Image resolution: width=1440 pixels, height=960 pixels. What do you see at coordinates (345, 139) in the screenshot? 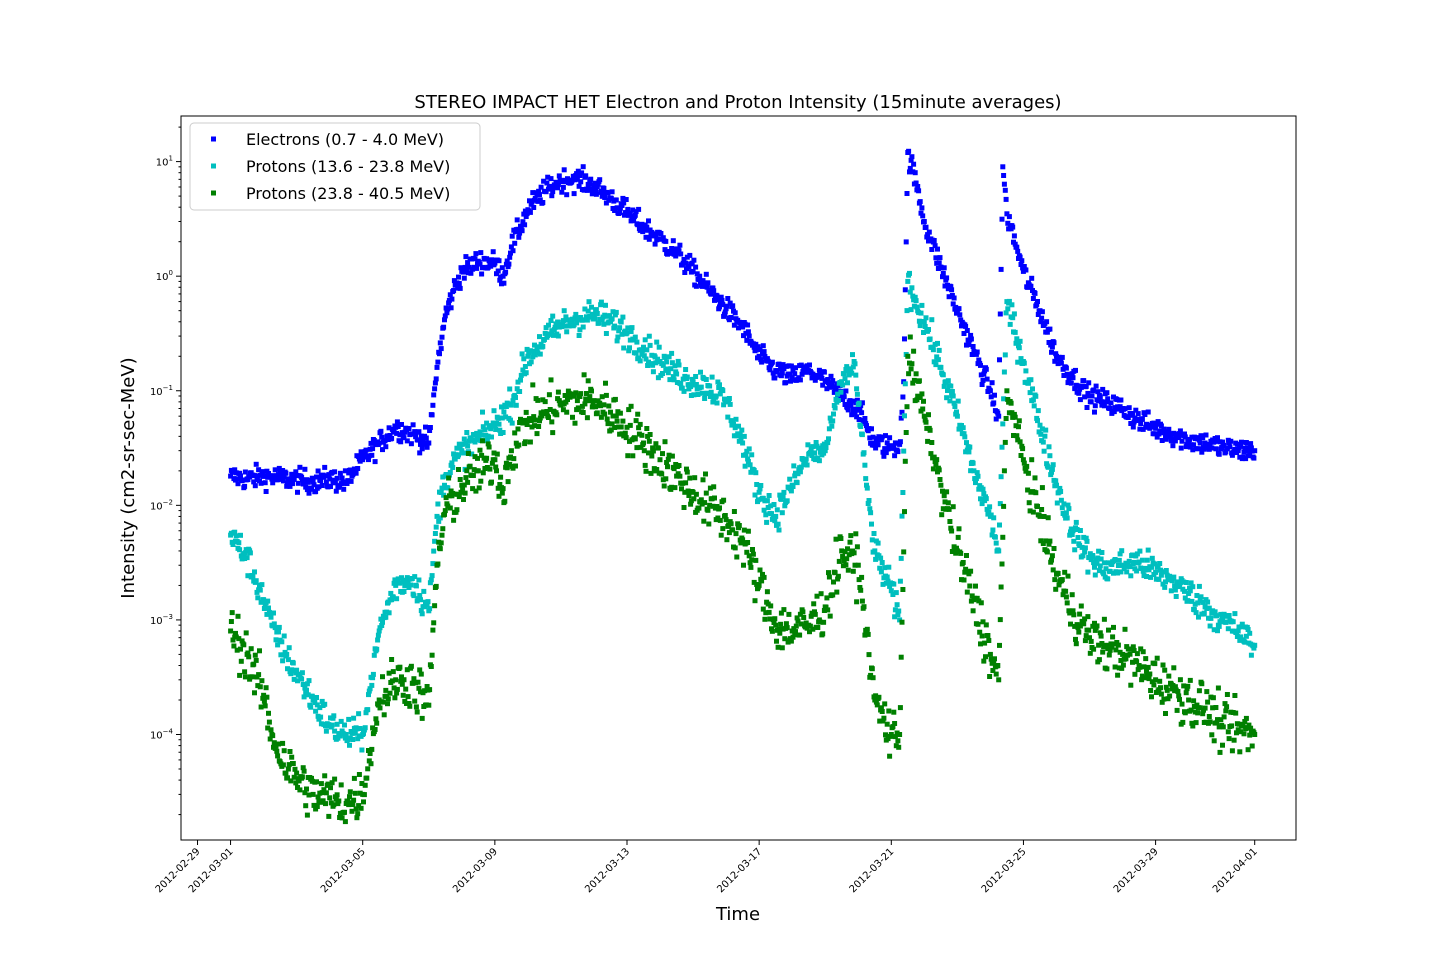
I see `legend-label: Electrons (0.7 - 4.0 MeV)` at bounding box center [345, 139].